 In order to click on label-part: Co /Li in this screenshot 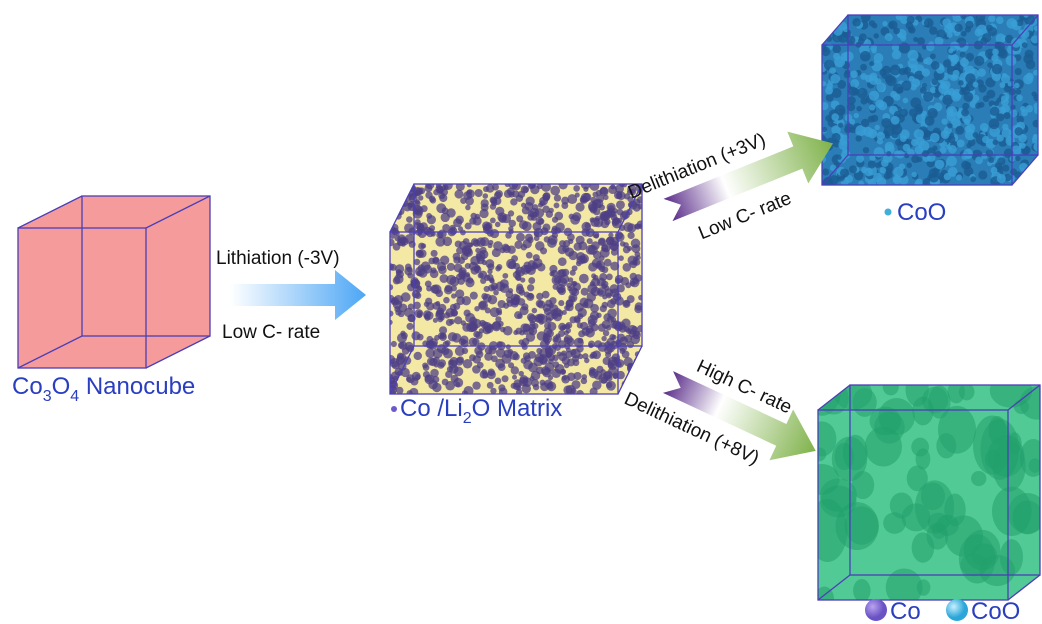, I will do `click(431, 408)`.